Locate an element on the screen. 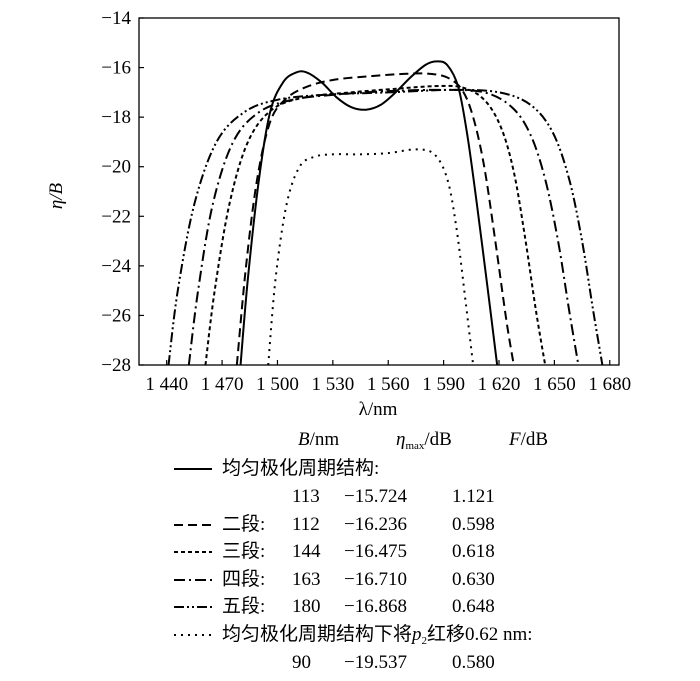 The width and height of the screenshot is (700, 681). legend-header-eta: ηmax/dB is located at coordinates (424, 440).